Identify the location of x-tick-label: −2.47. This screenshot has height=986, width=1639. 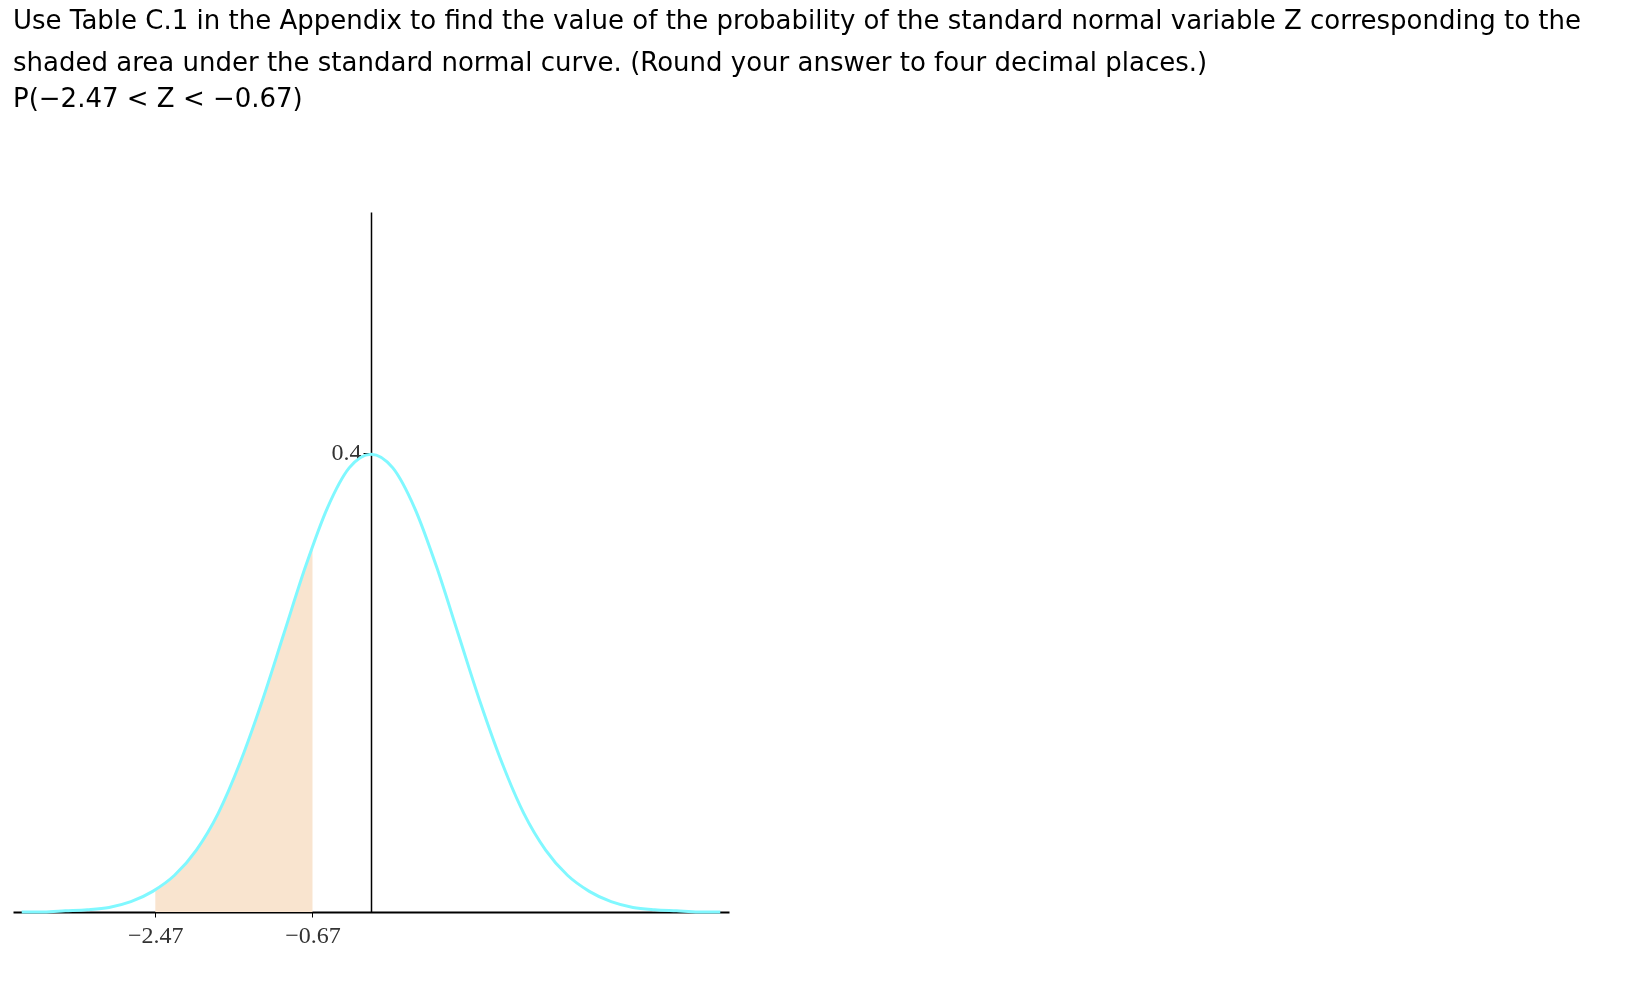
(156, 934).